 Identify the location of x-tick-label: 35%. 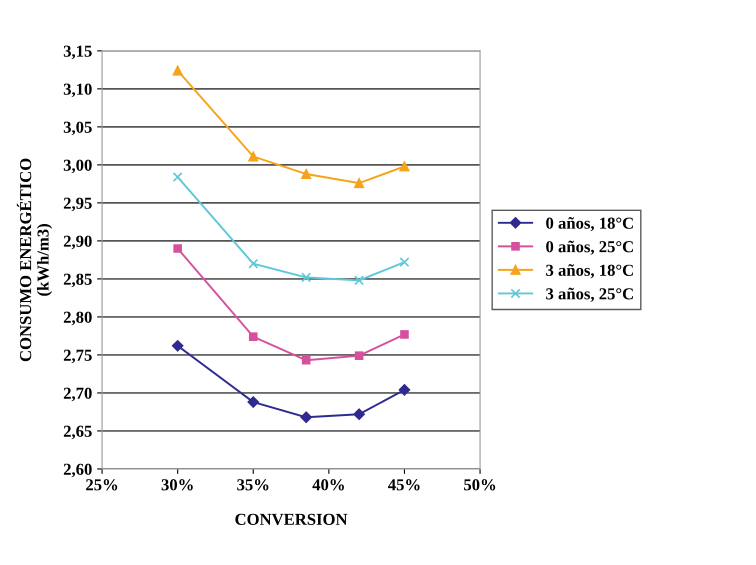
(252, 484).